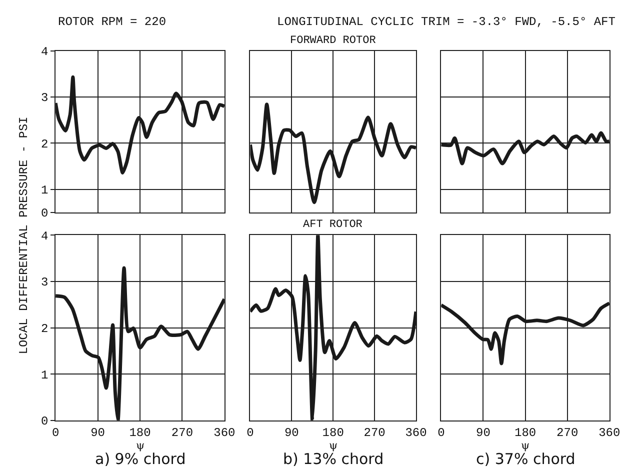  What do you see at coordinates (24, 235) in the screenshot?
I see `y-axis-title: LOCAL DIFFERENTIAL PRESSURE - PSI` at bounding box center [24, 235].